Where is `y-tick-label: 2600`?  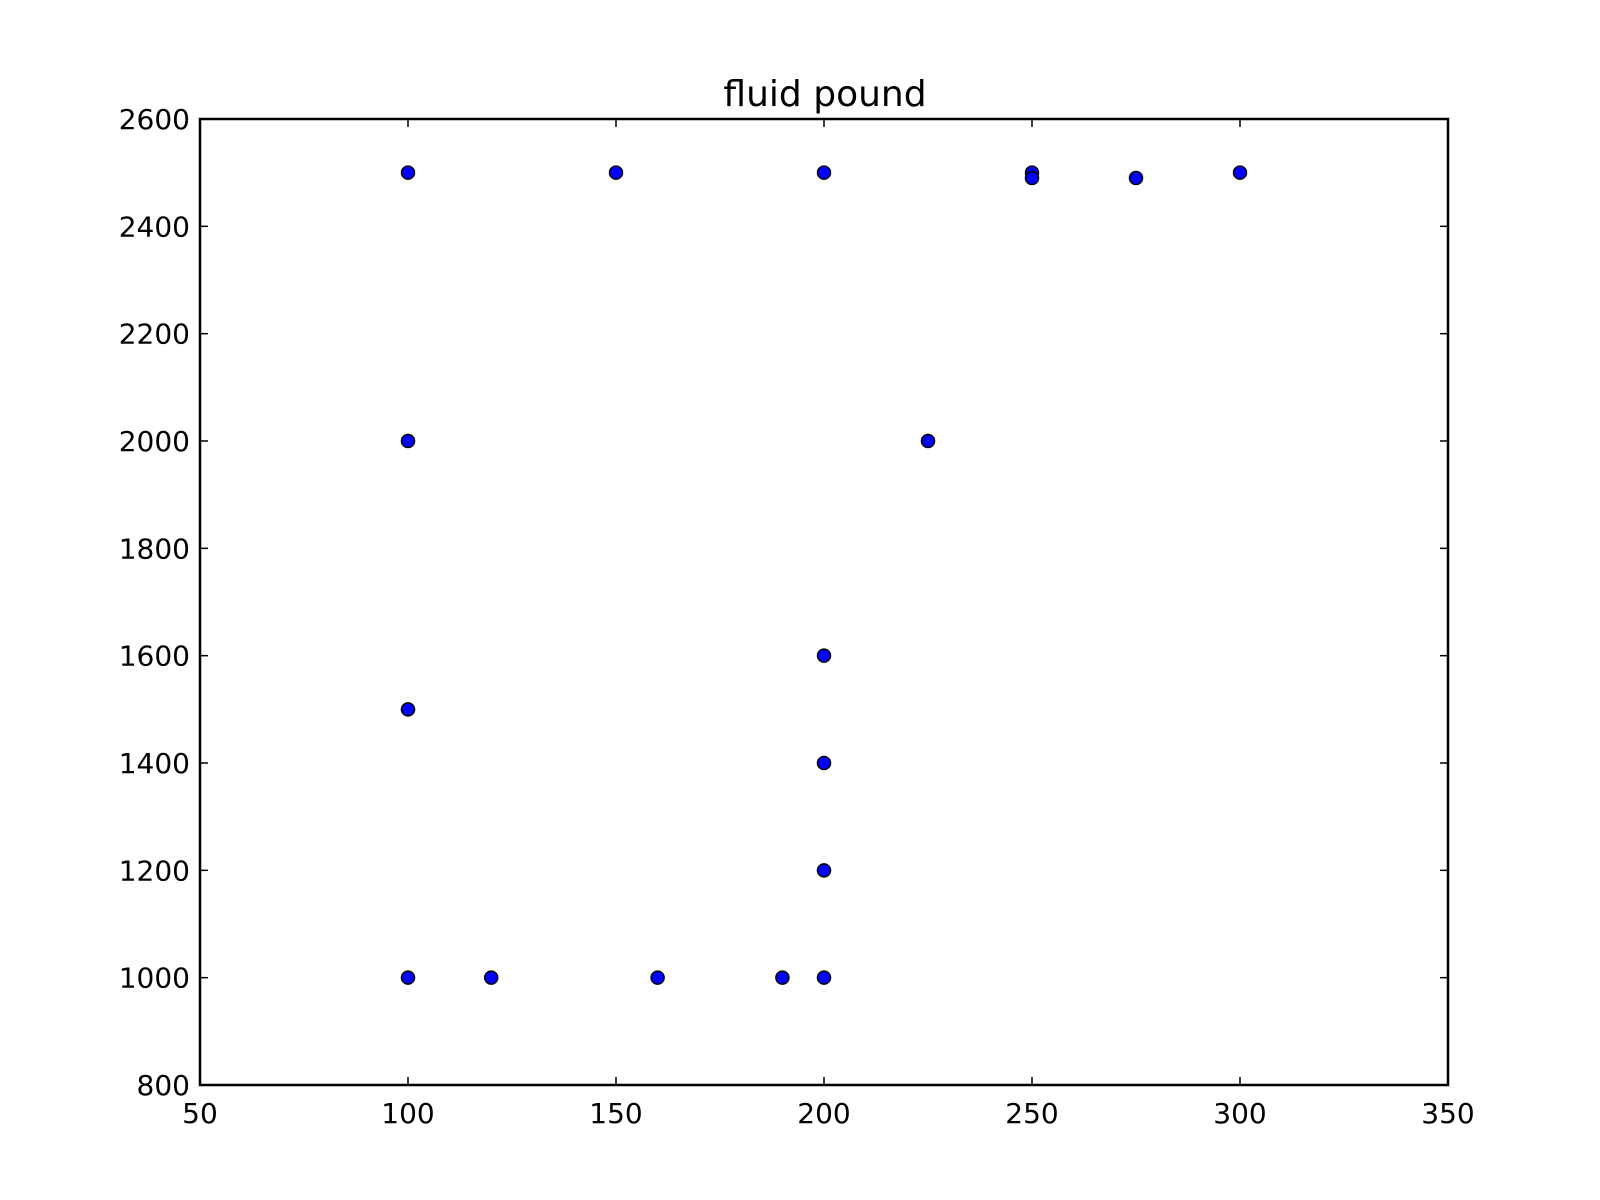
y-tick-label: 2600 is located at coordinates (154, 119).